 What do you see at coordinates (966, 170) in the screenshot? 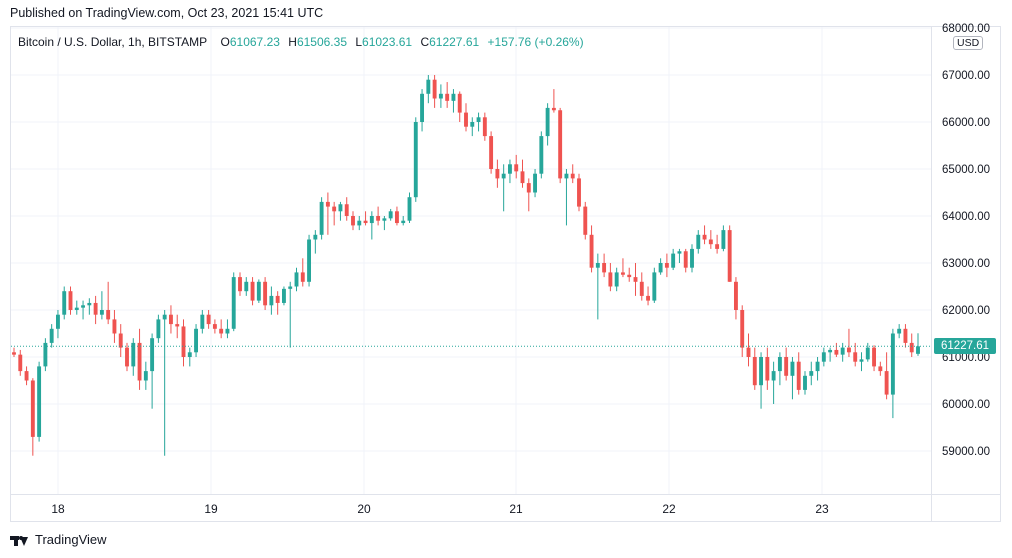
I see `y-tick-label: 65000.00` at bounding box center [966, 170].